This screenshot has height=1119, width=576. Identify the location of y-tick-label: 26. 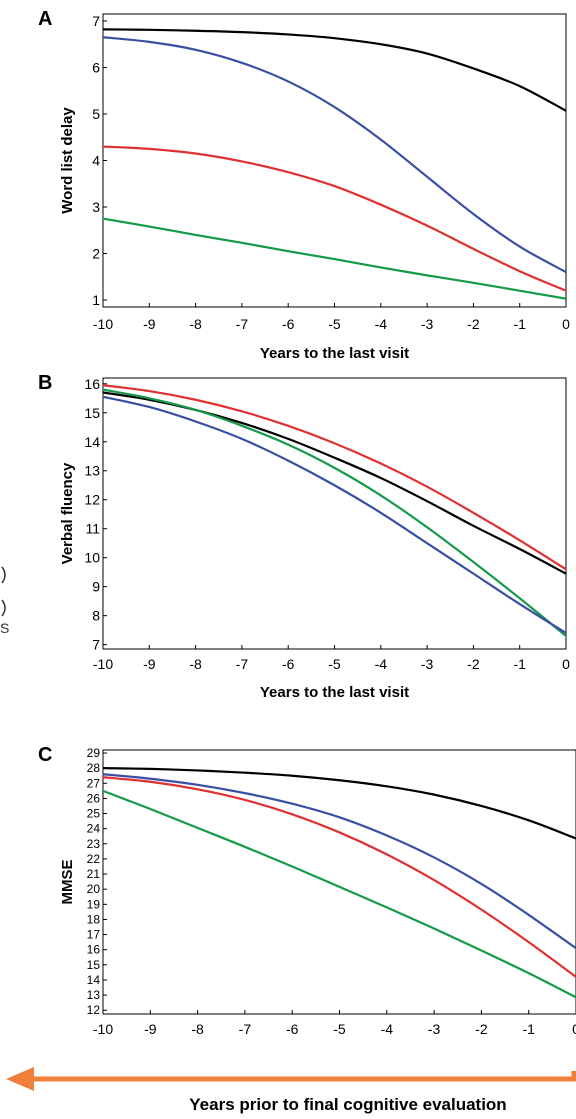
(94, 798).